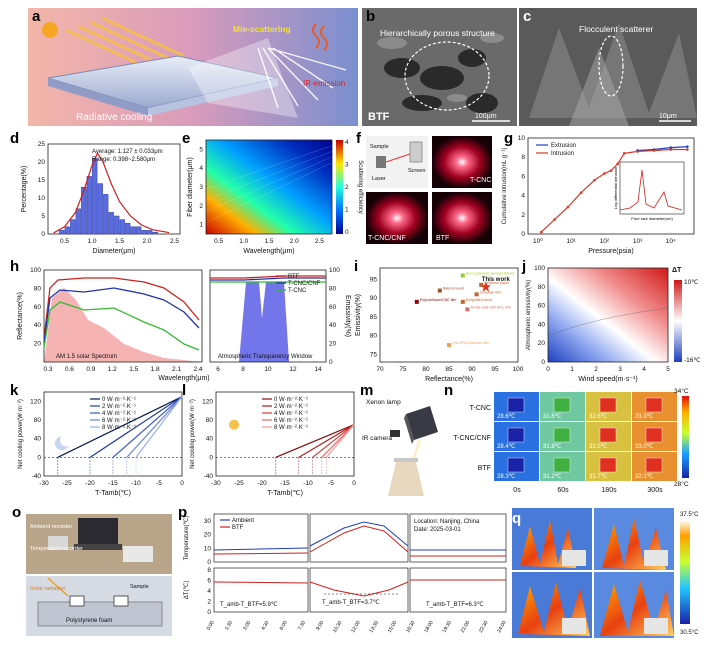 This screenshot has height=645, width=710. What do you see at coordinates (379, 147) in the screenshot?
I see `svg-text: Sample` at bounding box center [379, 147].